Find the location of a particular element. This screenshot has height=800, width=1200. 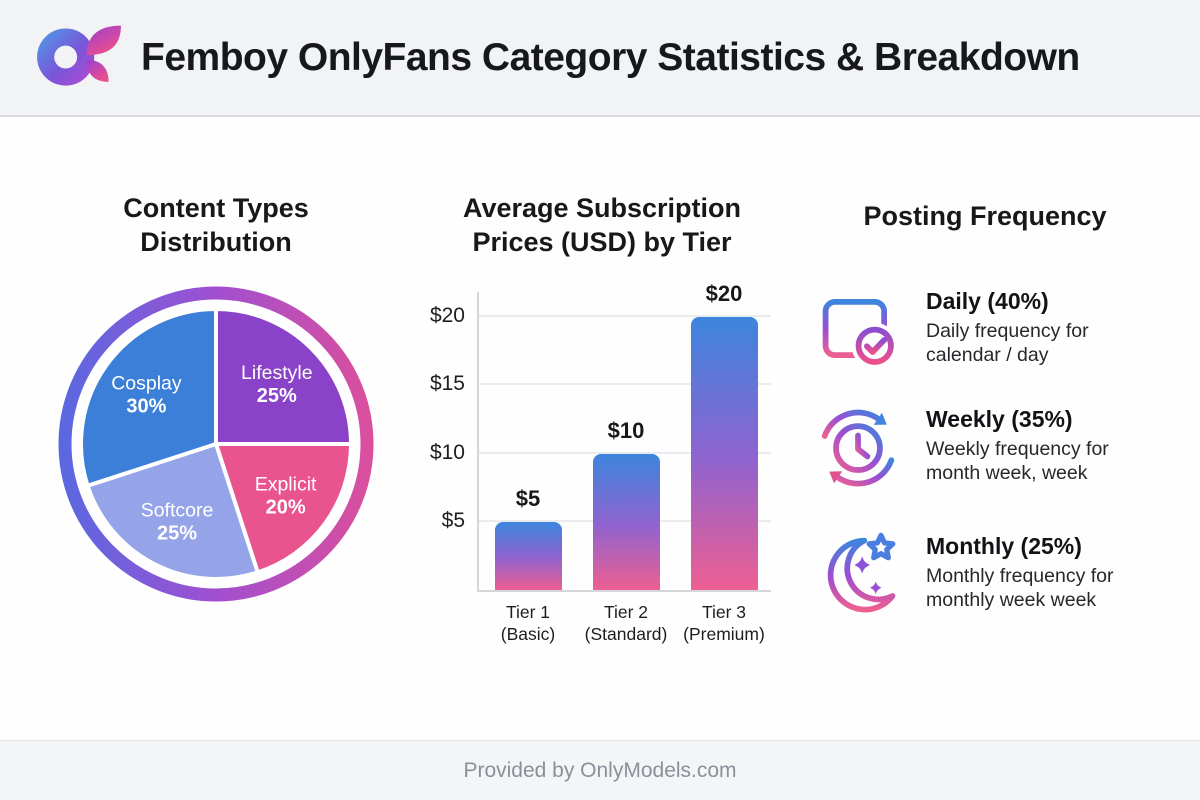

footer: Provided by OnlyModels.com is located at coordinates (600, 770).